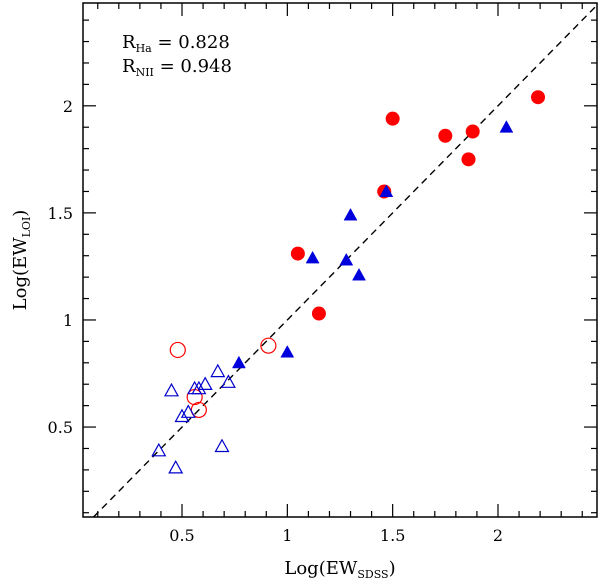 The image size is (600, 582). Describe the element at coordinates (181, 535) in the screenshot. I see `x-tick-label: 0.5` at that location.